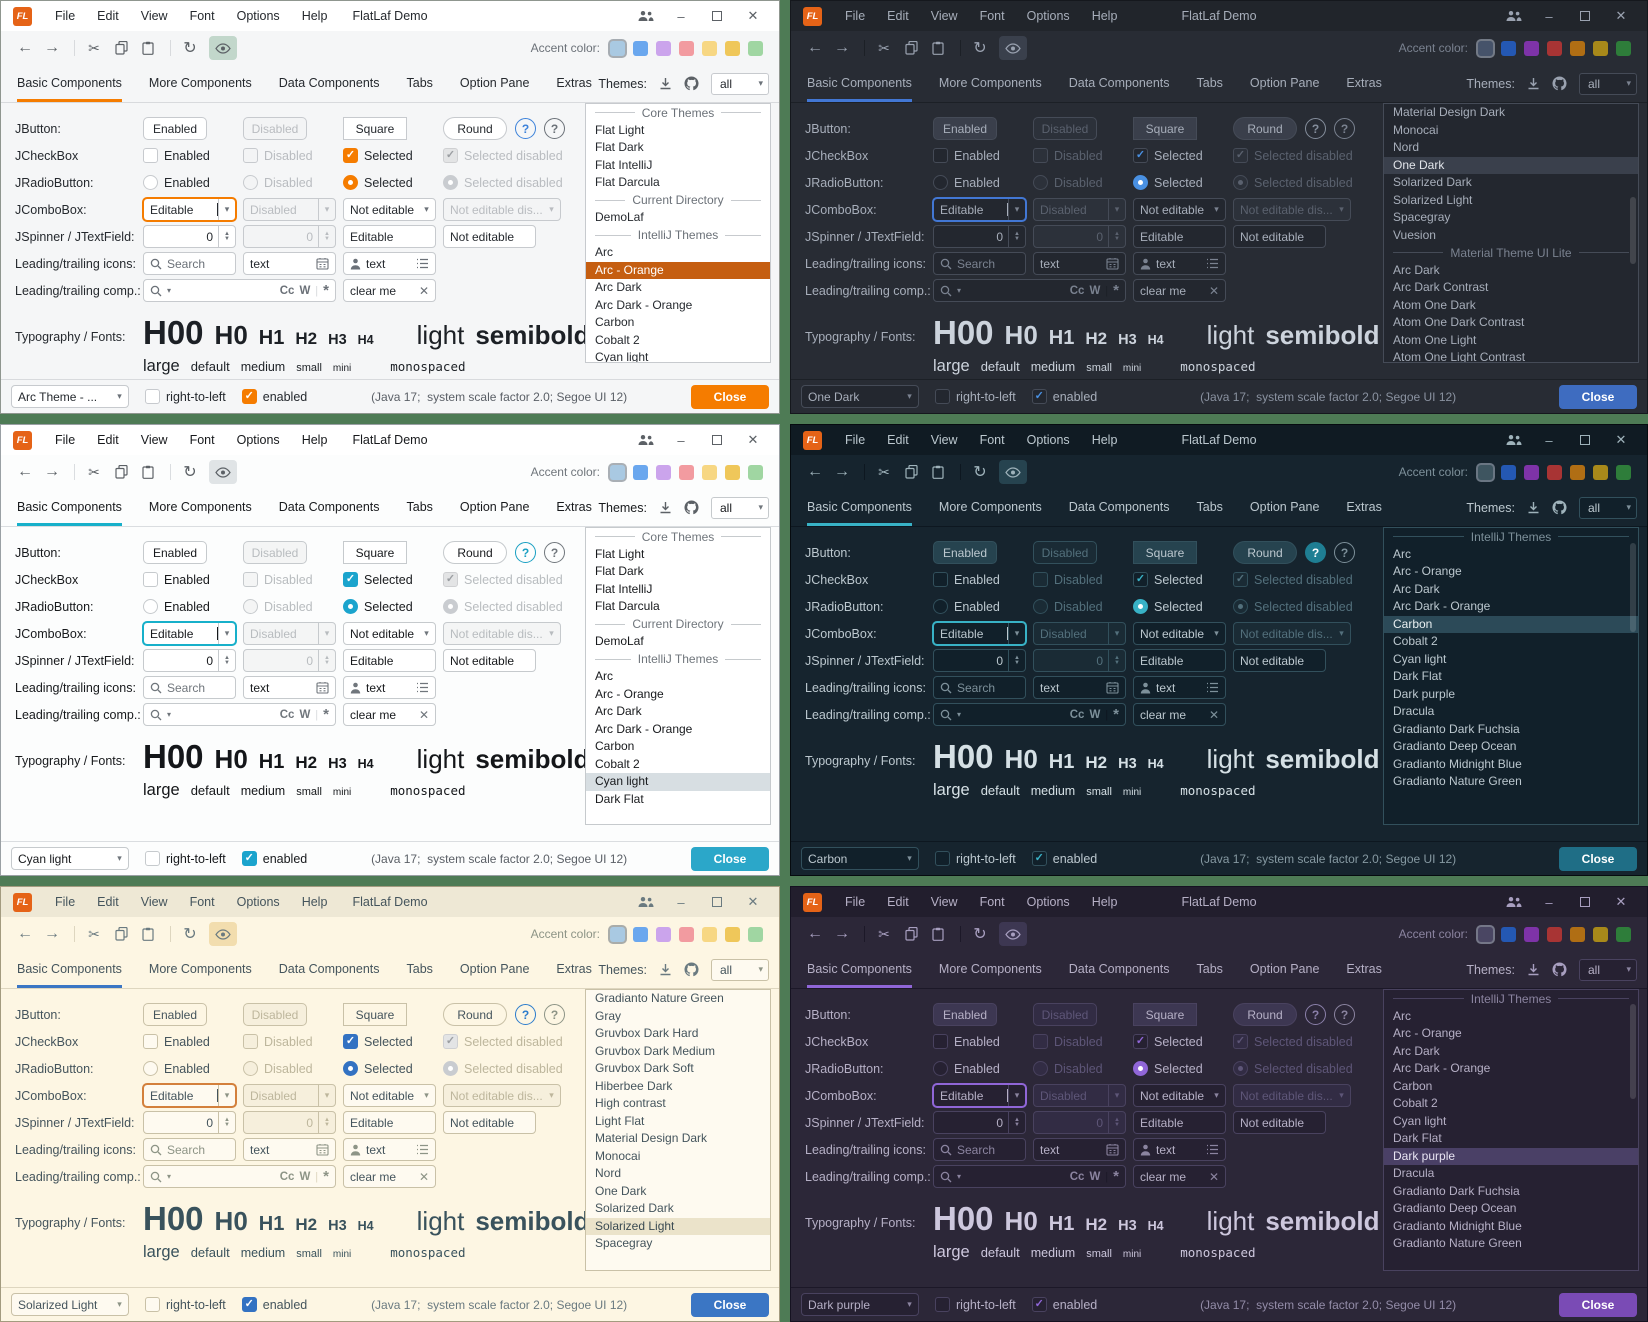  I want to click on whole-words-icon: W, so click(1095, 1176).